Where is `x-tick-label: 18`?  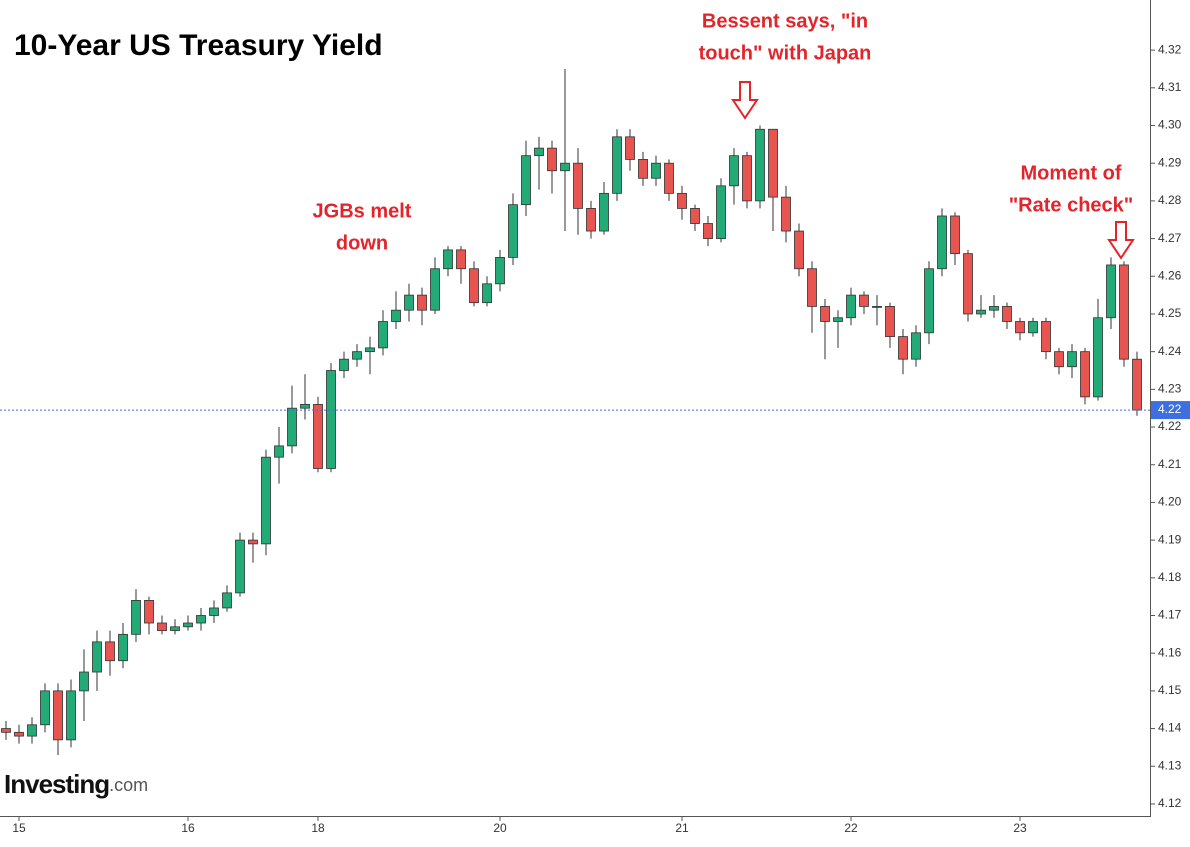 x-tick-label: 18 is located at coordinates (318, 828).